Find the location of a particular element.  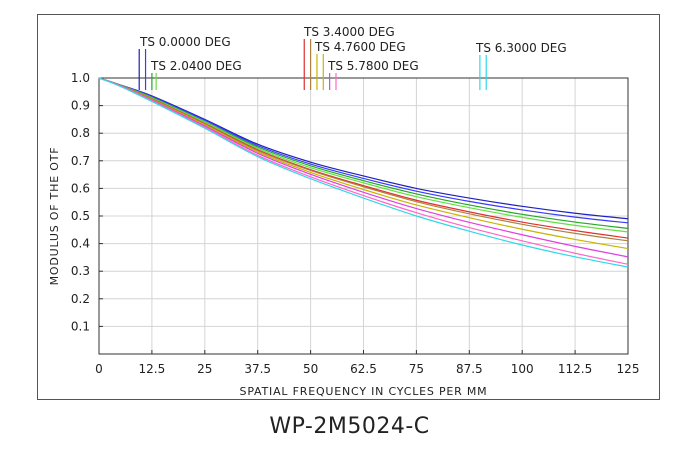

annotation-label-3: TS 4.7600 DEG is located at coordinates (360, 47).